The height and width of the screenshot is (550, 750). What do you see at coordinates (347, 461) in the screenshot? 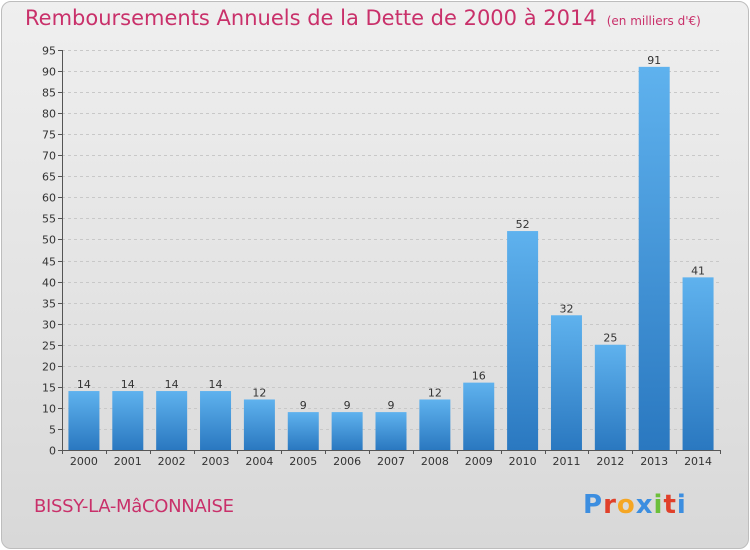
I see `x-tick-label: 2006` at bounding box center [347, 461].